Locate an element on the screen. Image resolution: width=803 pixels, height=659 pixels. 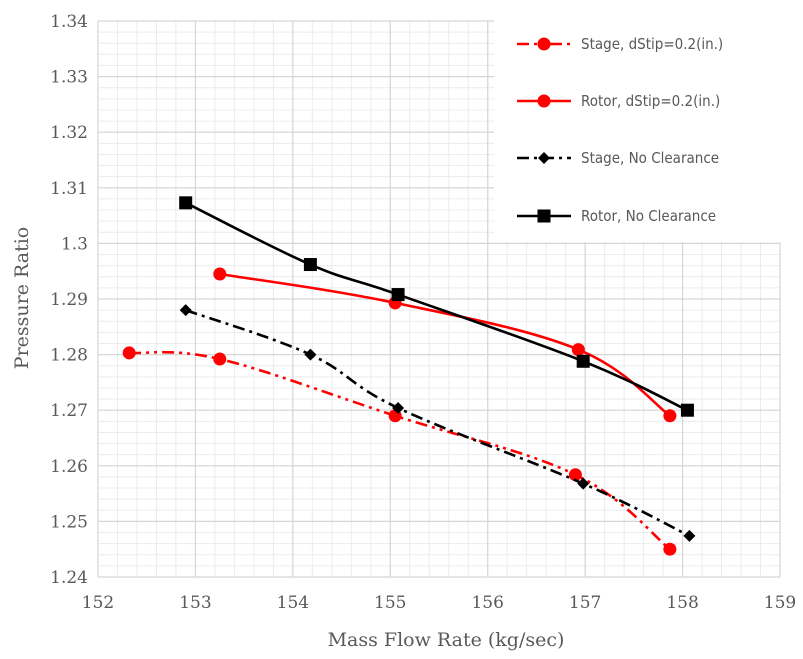
y-axis-title: Pressure Ratio is located at coordinates (22, 298).